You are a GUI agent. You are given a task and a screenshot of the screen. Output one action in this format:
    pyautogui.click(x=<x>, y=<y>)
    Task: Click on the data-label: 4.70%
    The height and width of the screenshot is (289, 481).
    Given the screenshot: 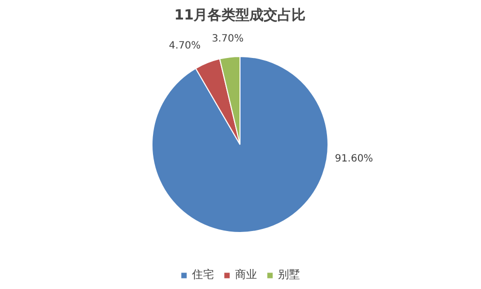 What is the action you would take?
    pyautogui.click(x=184, y=46)
    